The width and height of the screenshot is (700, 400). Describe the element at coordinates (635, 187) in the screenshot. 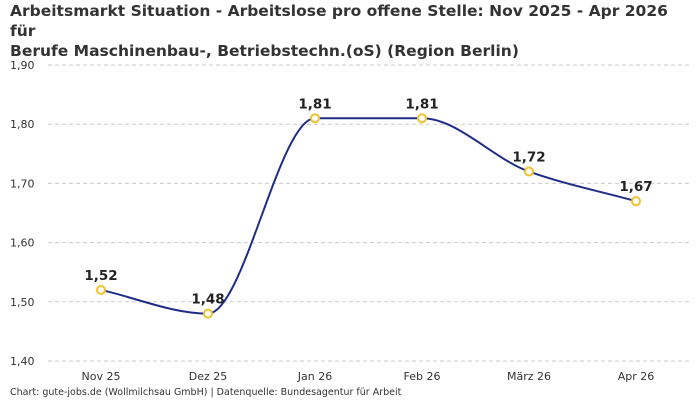

I see `data-label: 1,67` at that location.